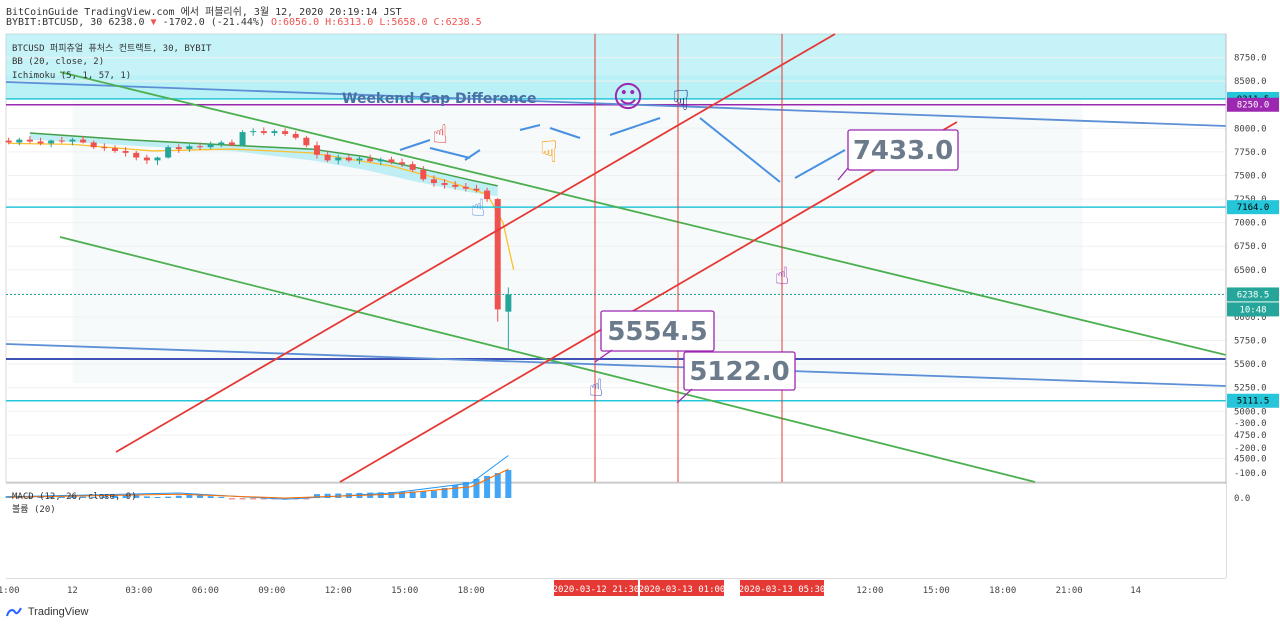 The width and height of the screenshot is (1280, 628). I want to click on macd-tick-label: 0.0, so click(1242, 499).